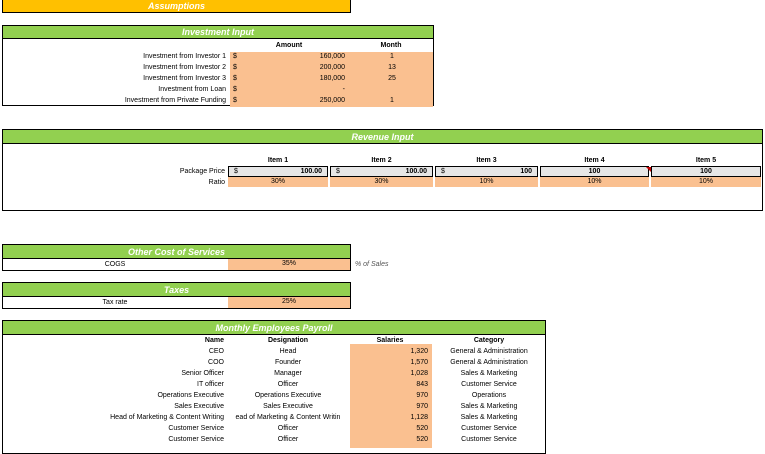  I want to click on tax-rate-value: 25%, so click(289, 302).